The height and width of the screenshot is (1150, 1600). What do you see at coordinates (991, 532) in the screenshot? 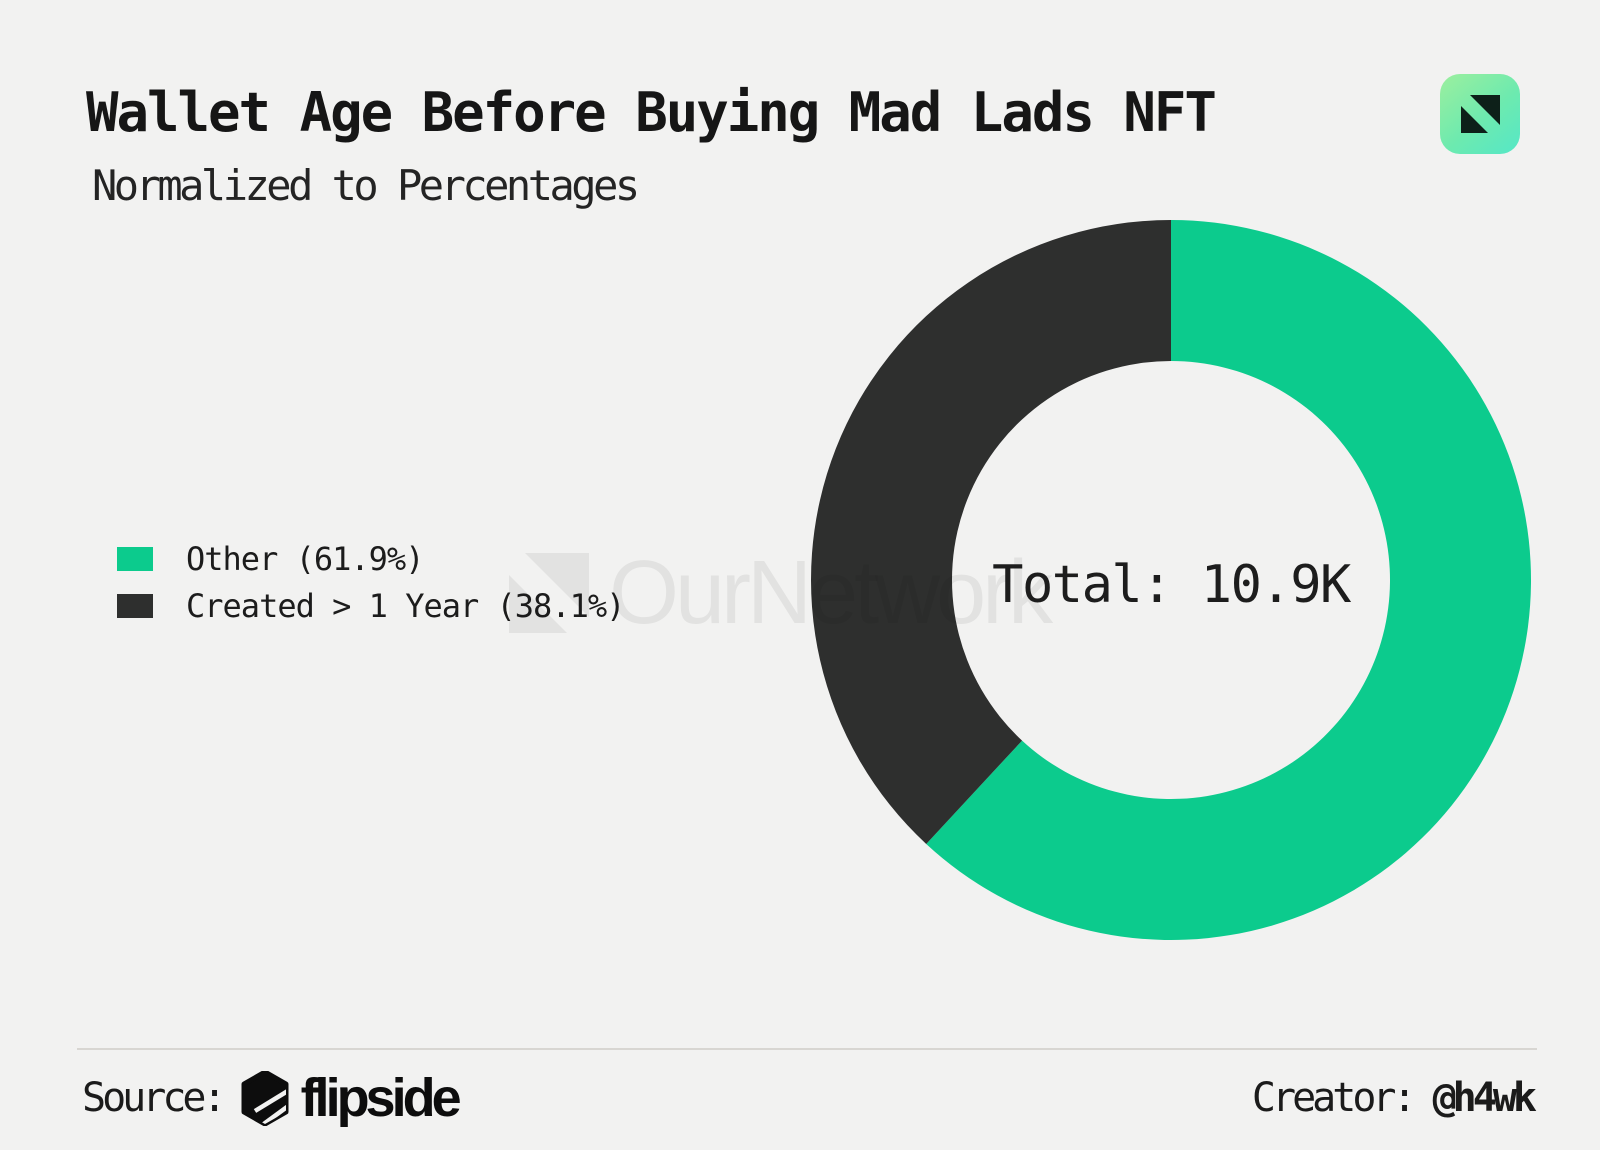
I see `donut-slice-created-1-year` at bounding box center [991, 532].